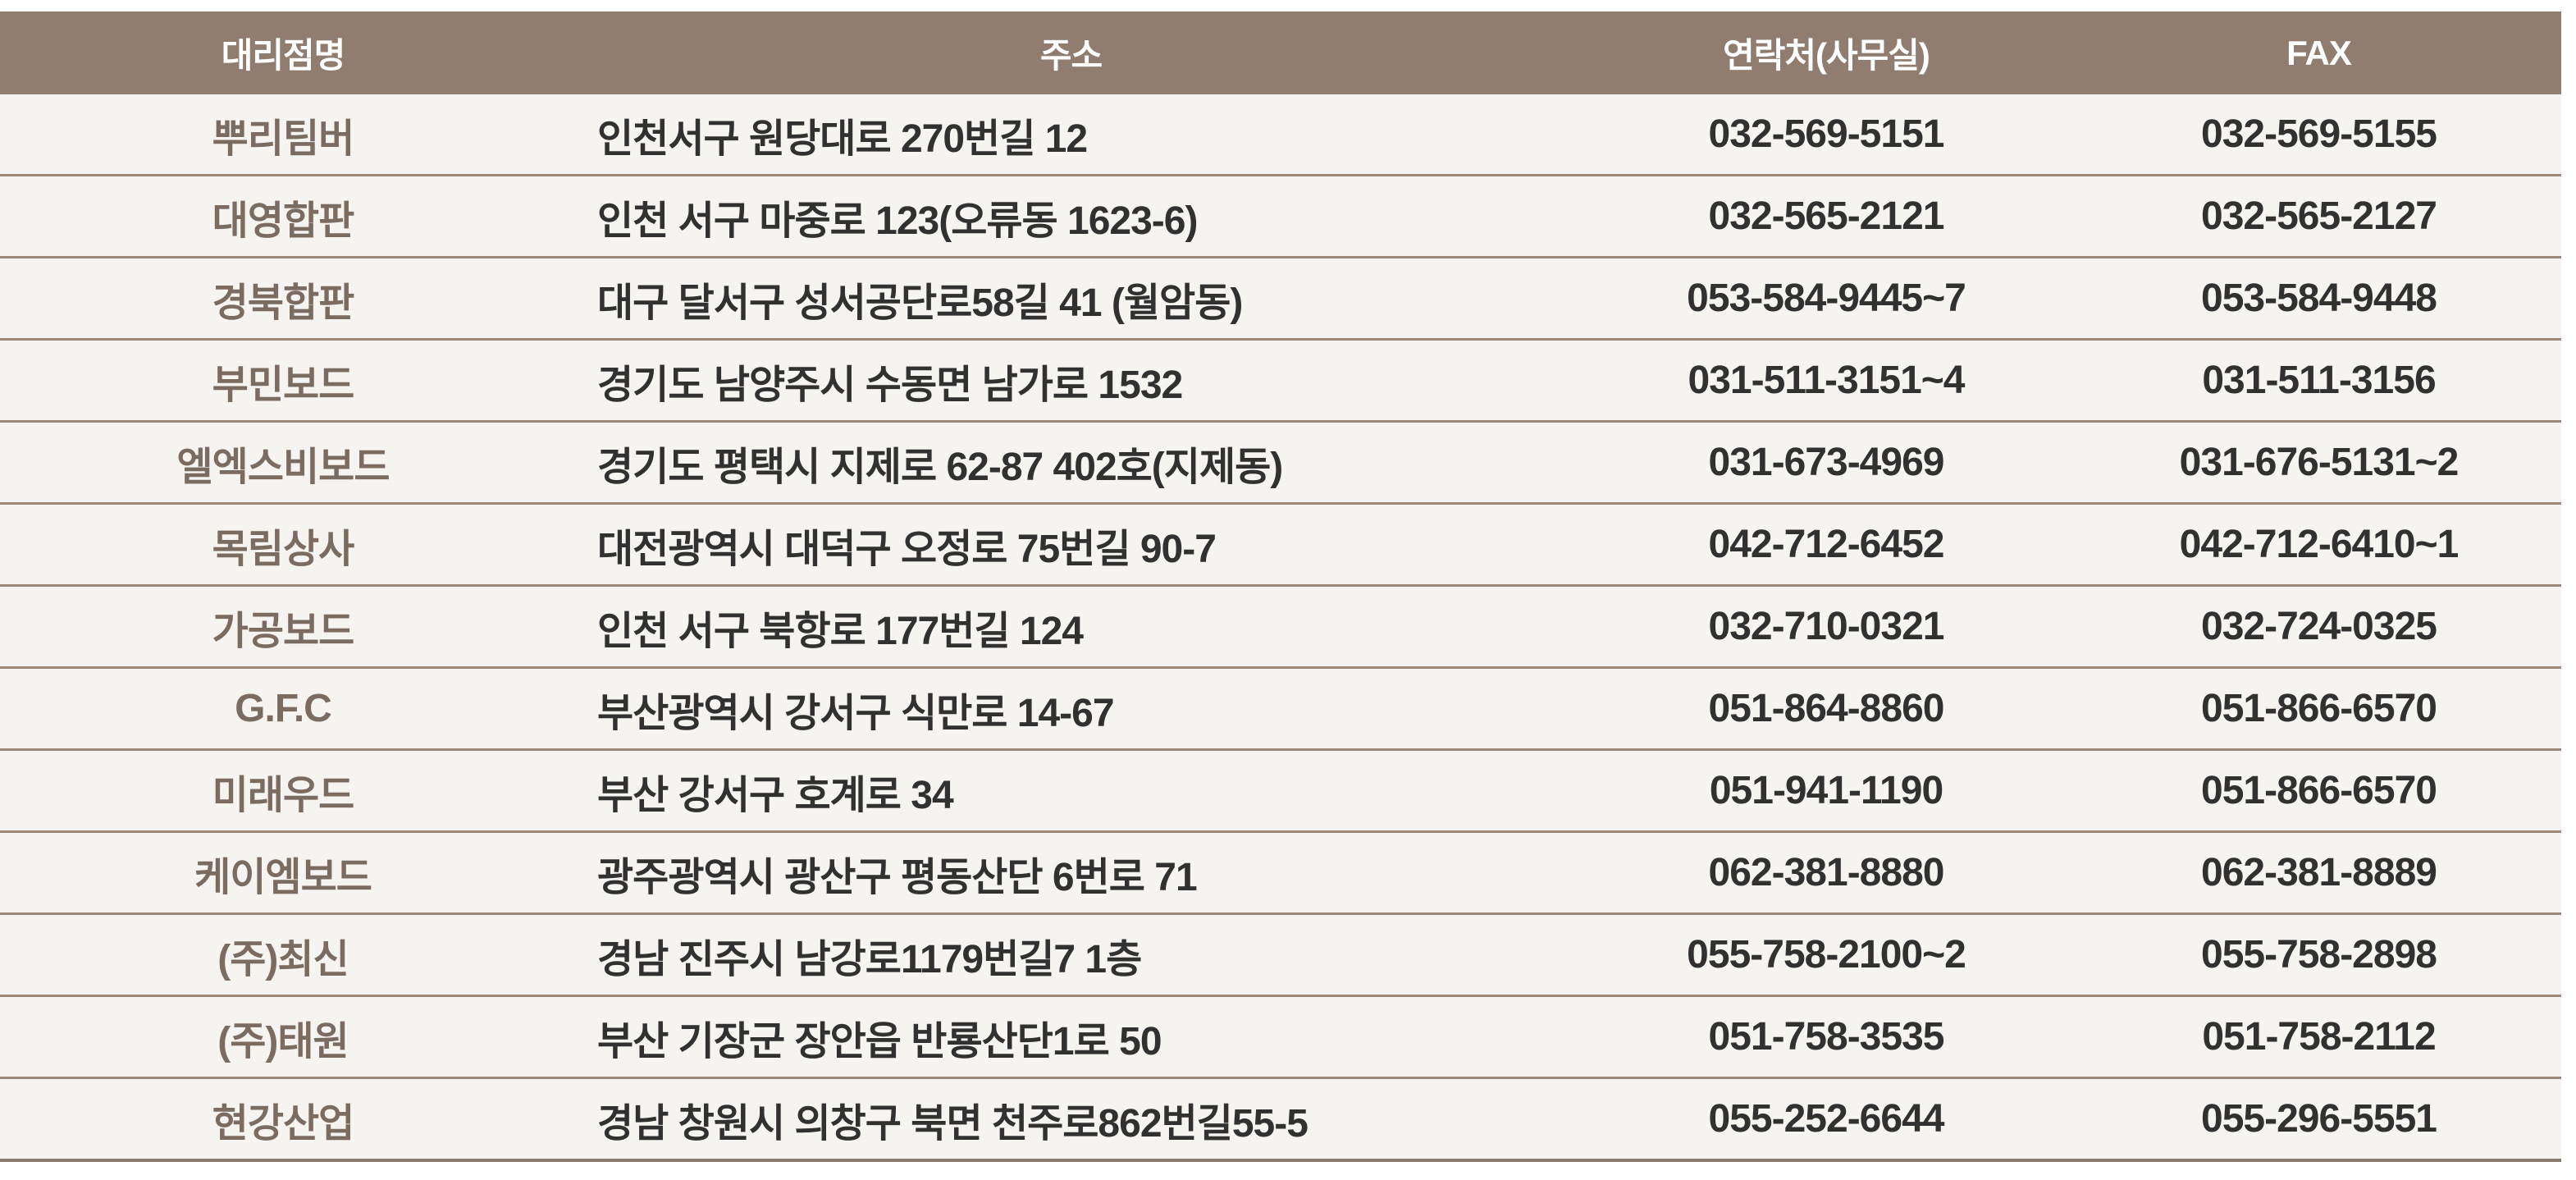 The image size is (2576, 1180). Describe the element at coordinates (1826, 382) in the screenshot. I see `phone-cell: 031-511-3151~4` at that location.